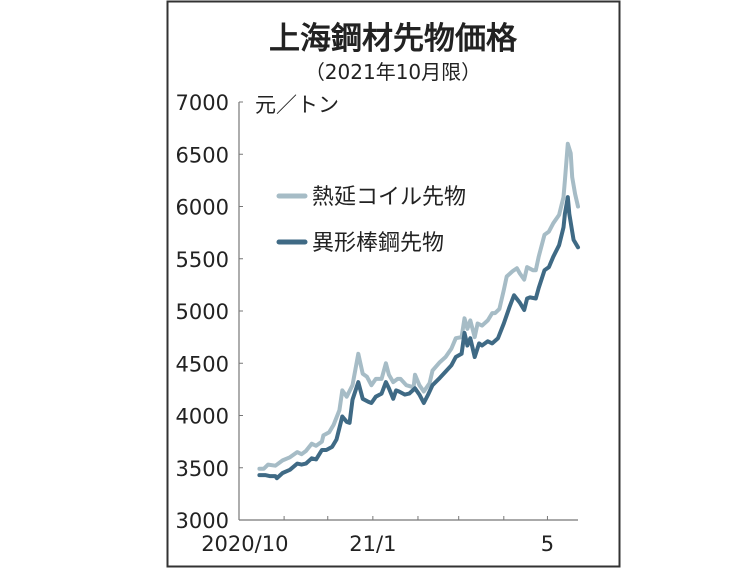 Image resolution: width=750 pixels, height=569 pixels. What do you see at coordinates (372, 544) in the screenshot?
I see `x-tick-label: 21/1` at bounding box center [372, 544].